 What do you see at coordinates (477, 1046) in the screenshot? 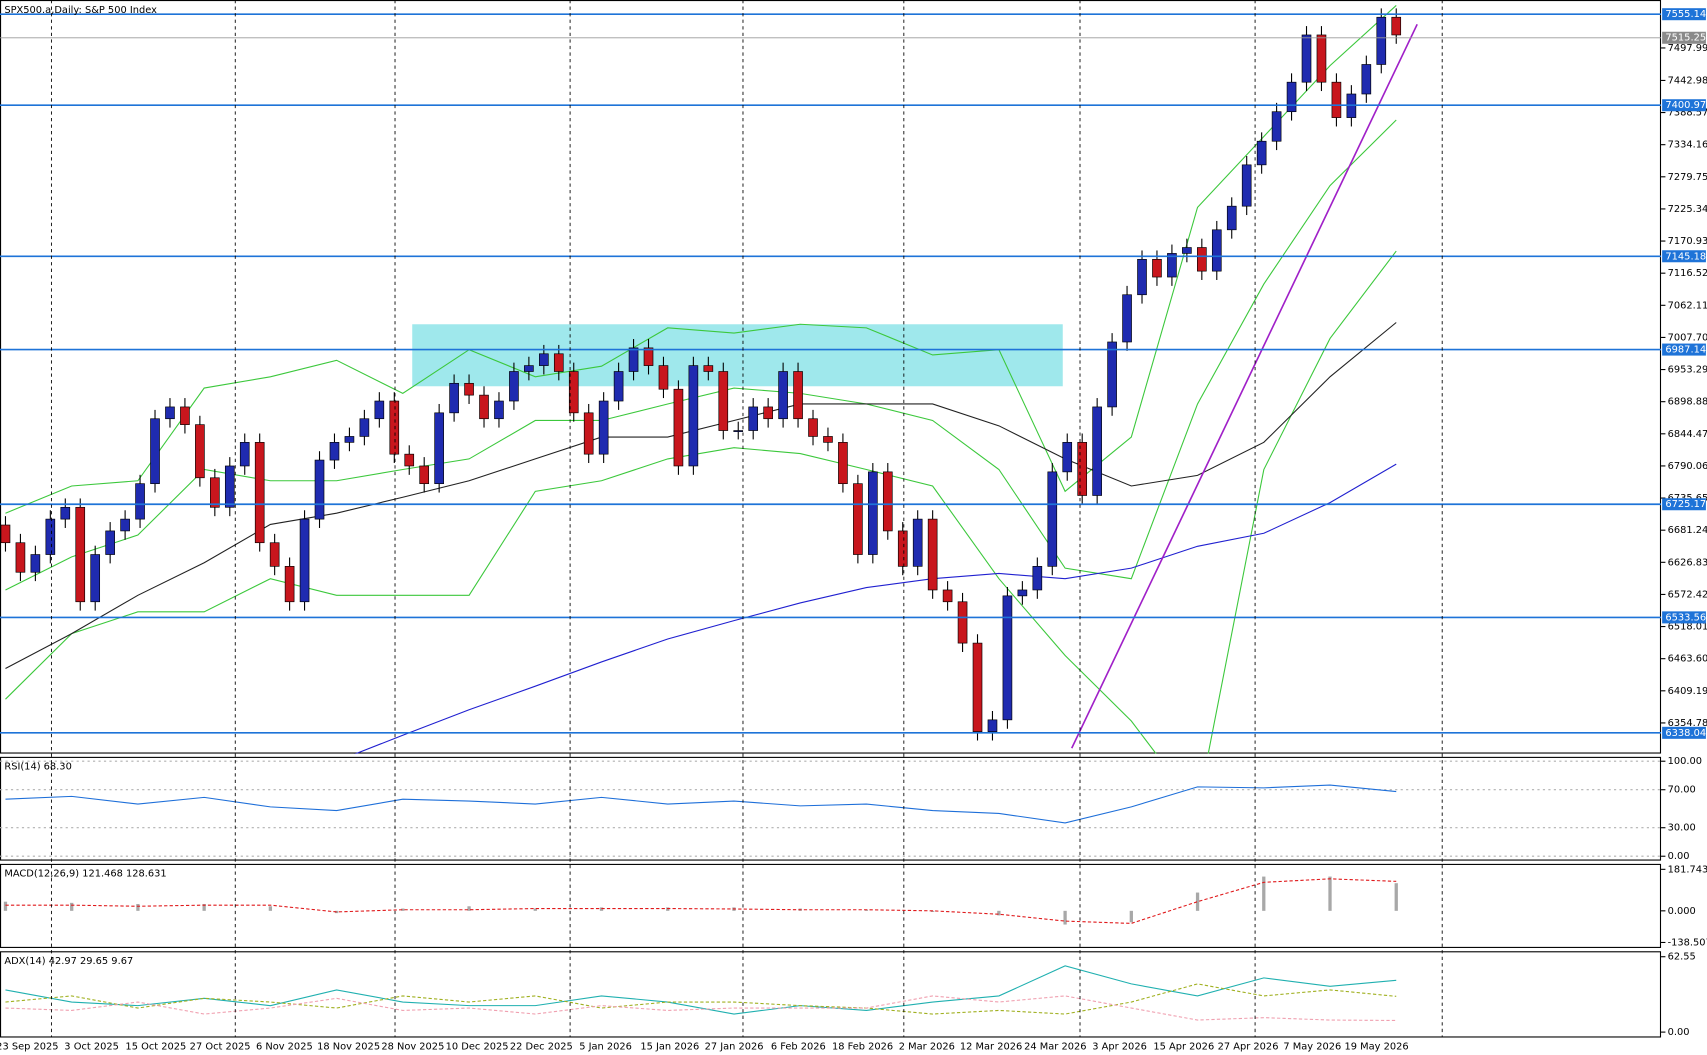
I see `x-tick-label: 10 Dec 2025` at bounding box center [477, 1046].